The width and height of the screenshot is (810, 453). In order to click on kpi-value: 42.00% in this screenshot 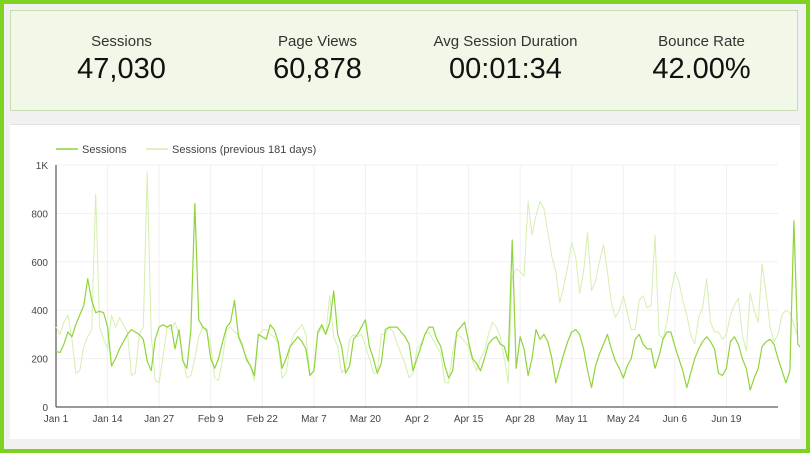, I will do `click(701, 69)`.